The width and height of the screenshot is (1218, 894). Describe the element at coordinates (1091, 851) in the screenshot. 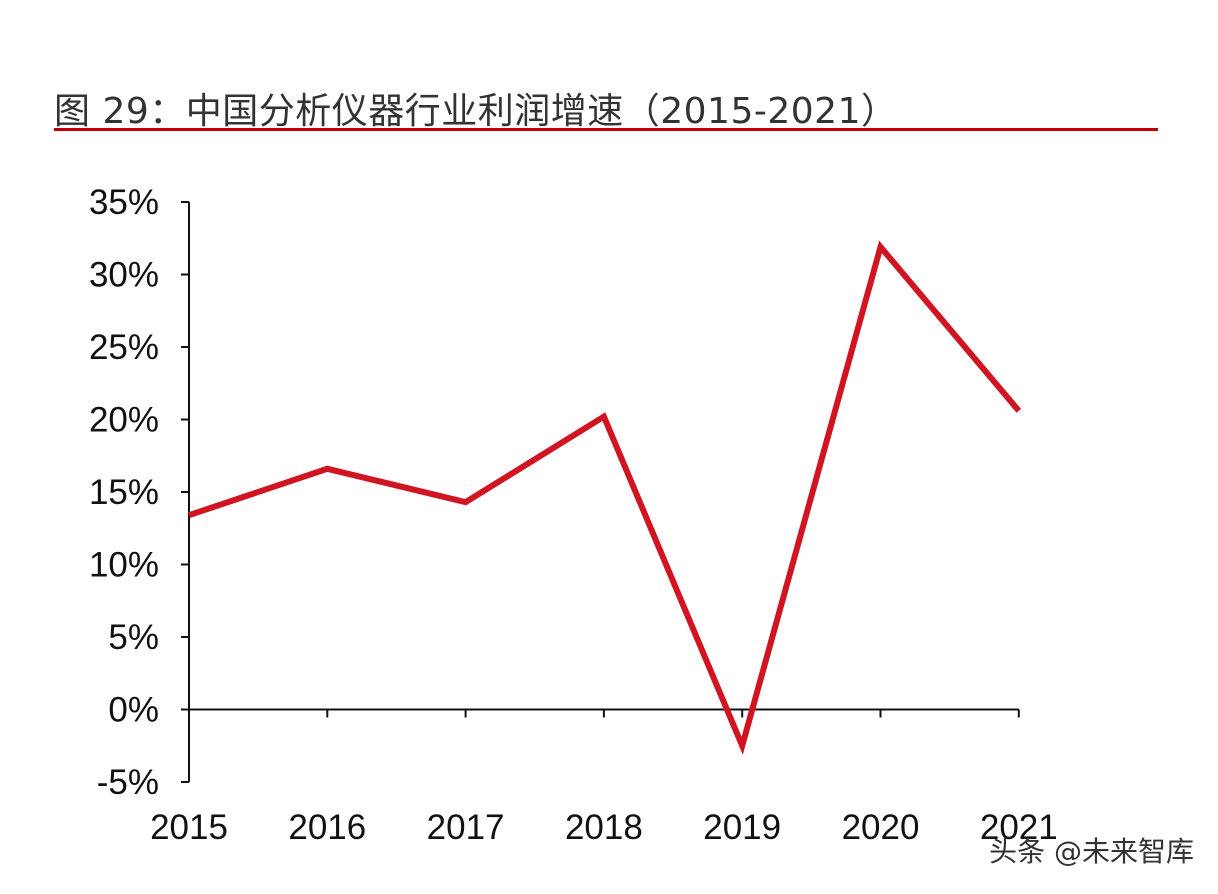

I see `watermark: 头条 @未来智库` at that location.